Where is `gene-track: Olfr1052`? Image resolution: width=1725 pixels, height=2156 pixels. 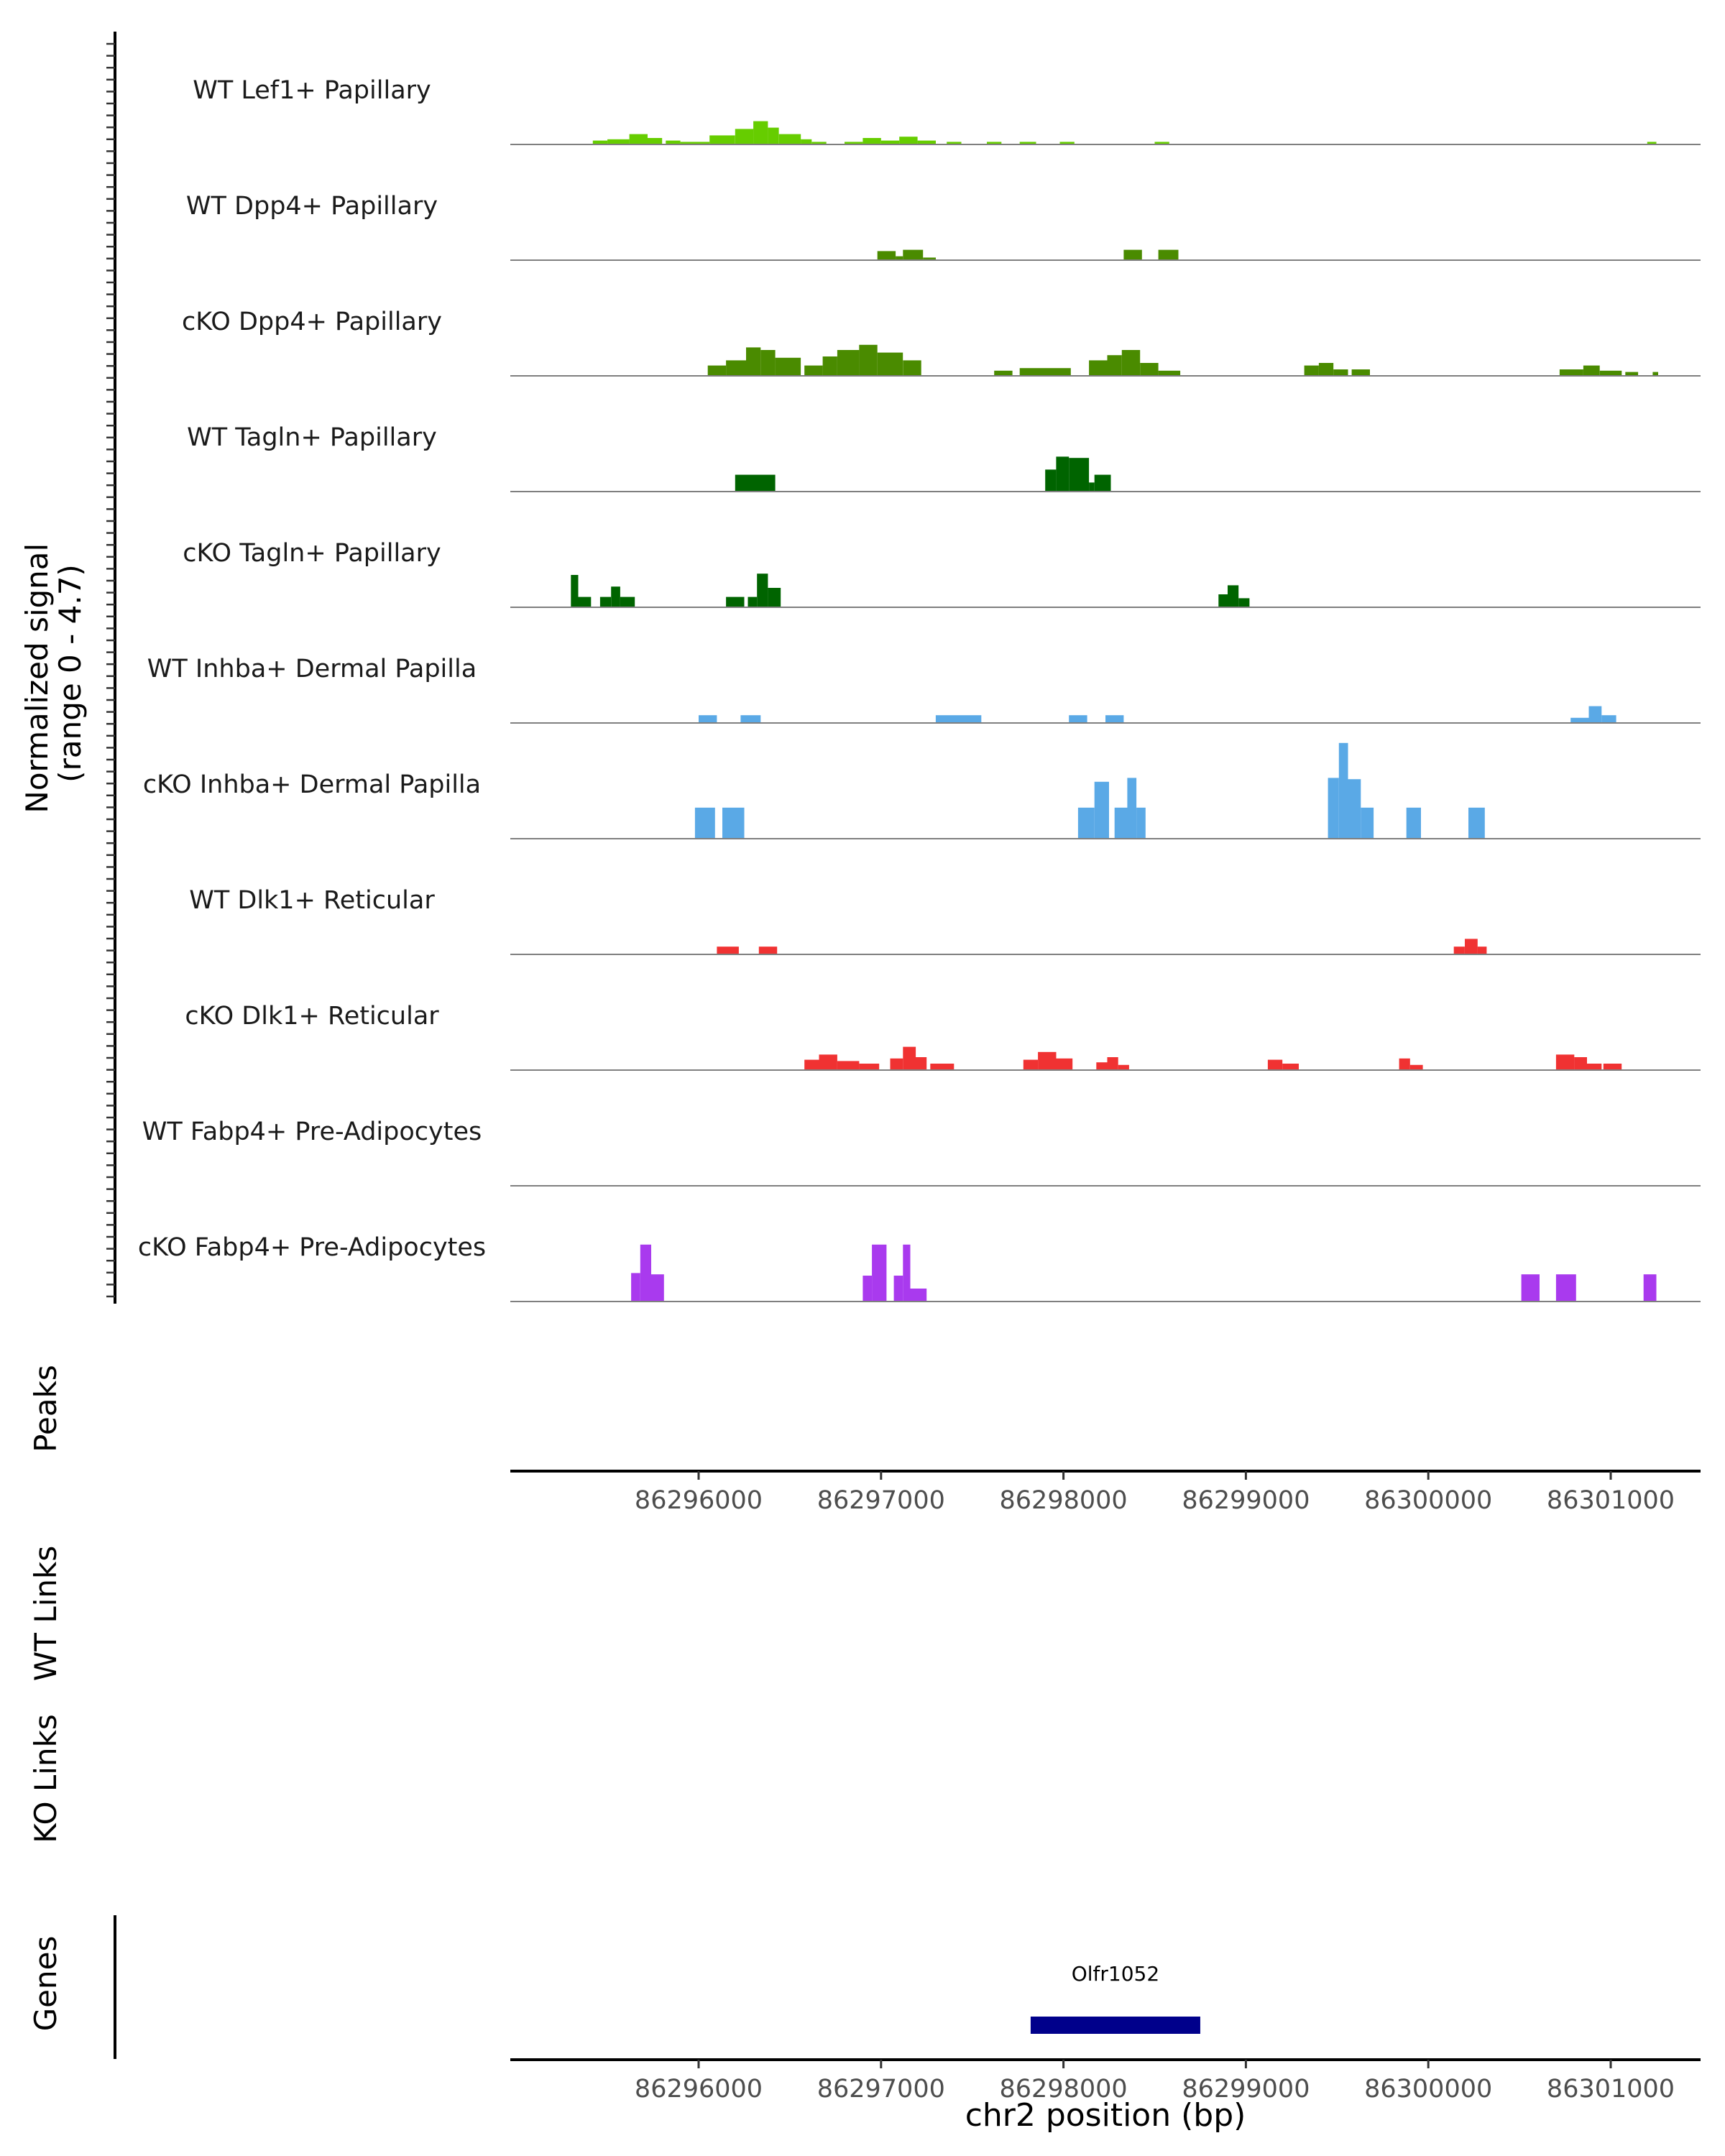
gene-track: Olfr1052 is located at coordinates (1115, 1998).